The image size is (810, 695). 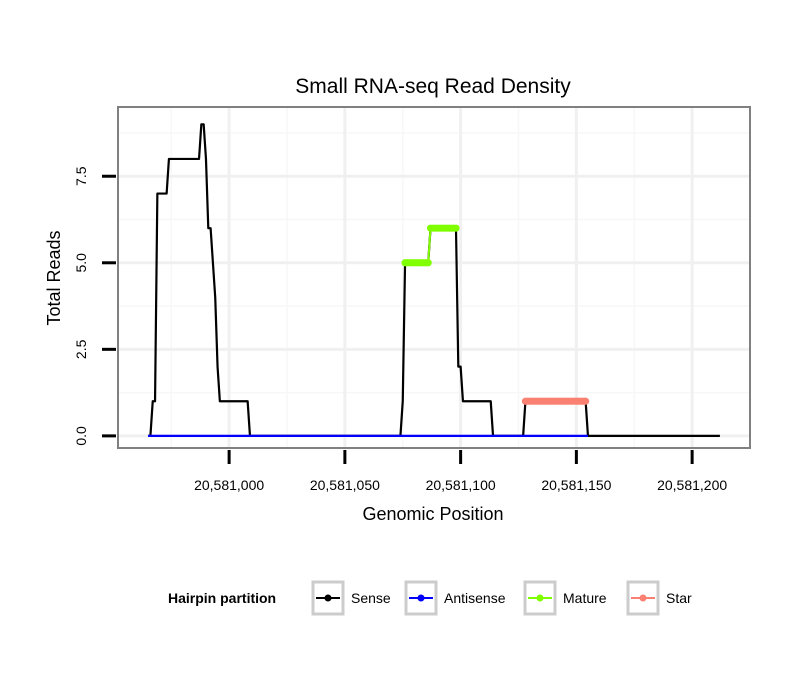 I want to click on y-tick-label: 7.5, so click(x=81, y=176).